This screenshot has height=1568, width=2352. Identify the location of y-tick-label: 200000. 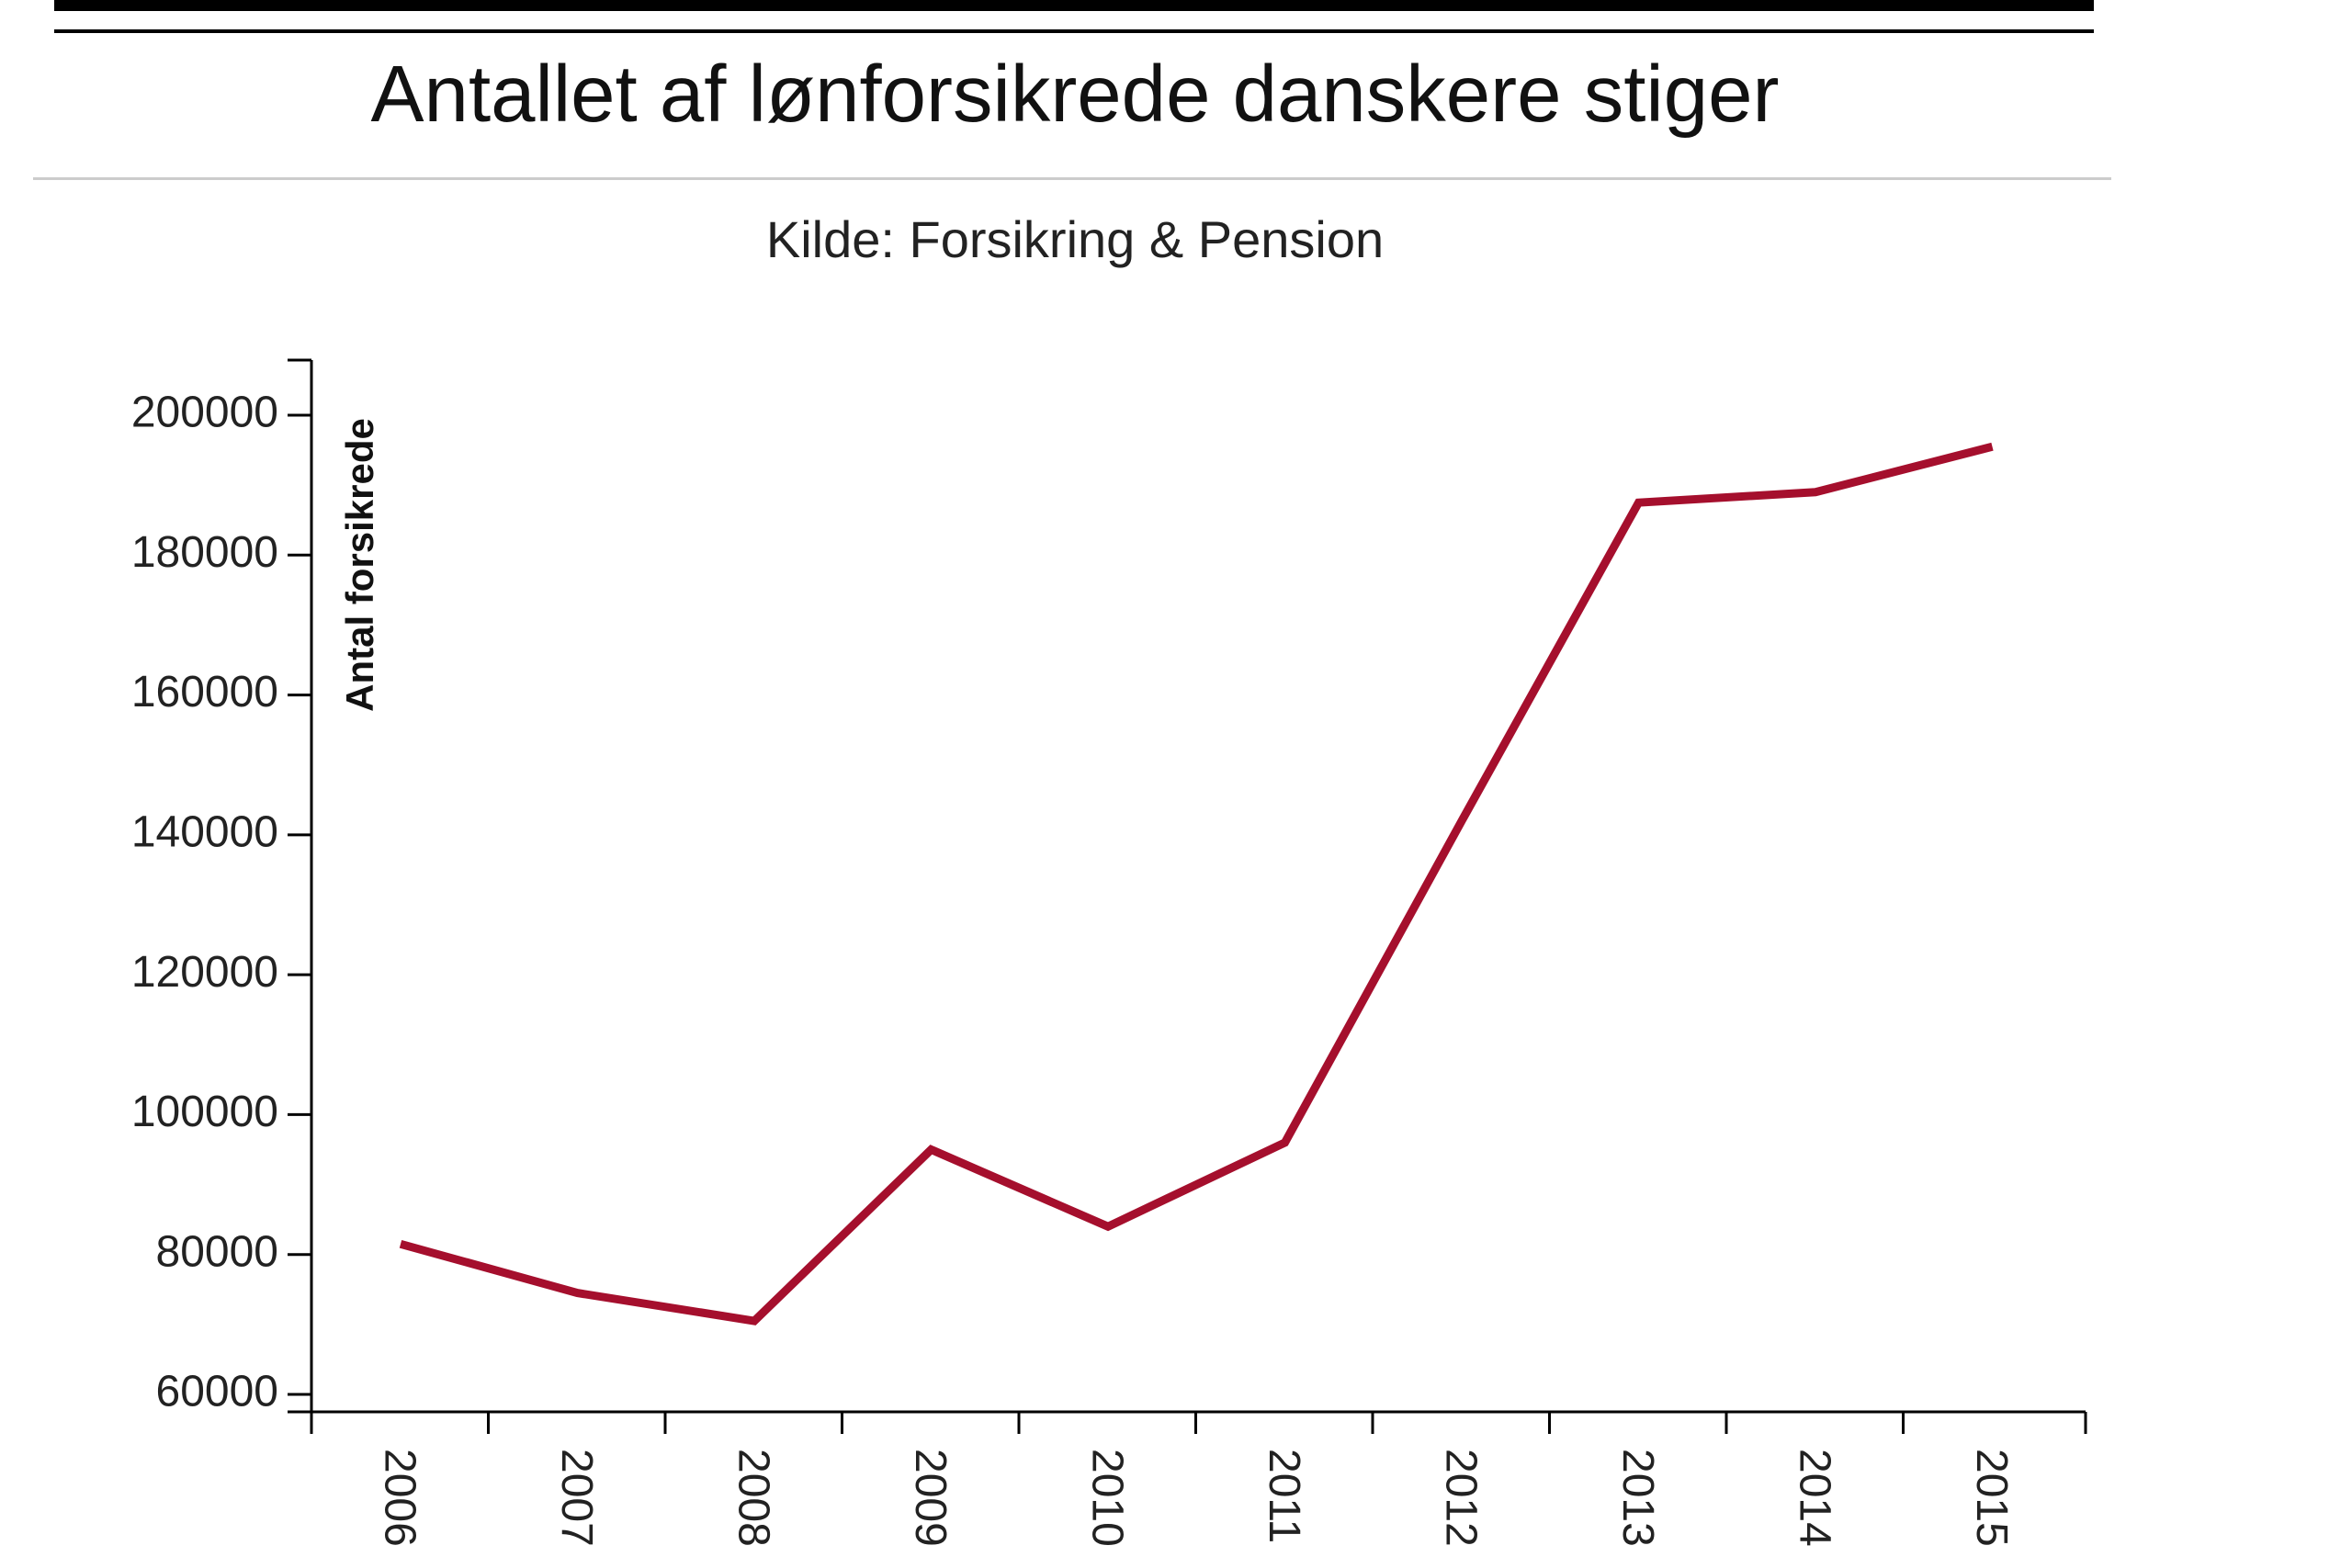
(204, 413).